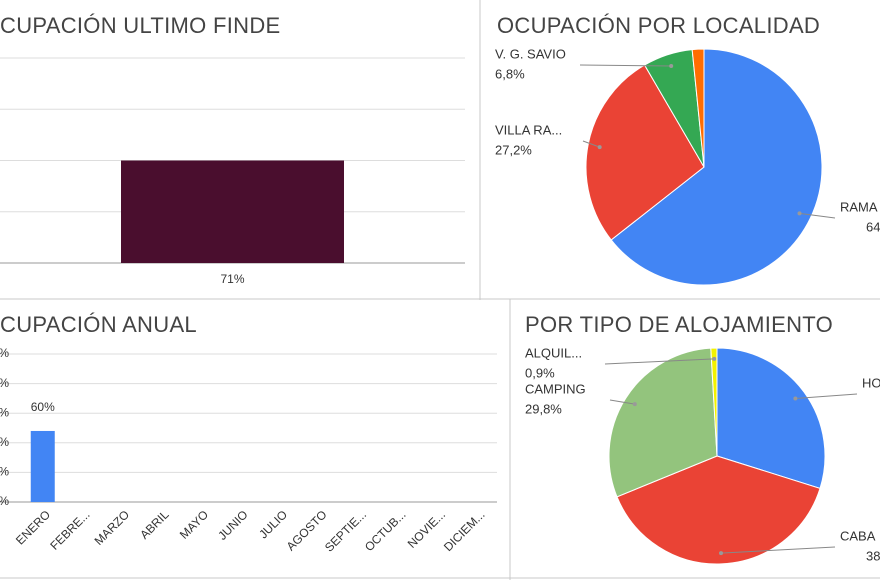 This screenshot has width=880, height=580. What do you see at coordinates (98, 324) in the screenshot?
I see `chart-title: CUPACIÓN ANUAL` at bounding box center [98, 324].